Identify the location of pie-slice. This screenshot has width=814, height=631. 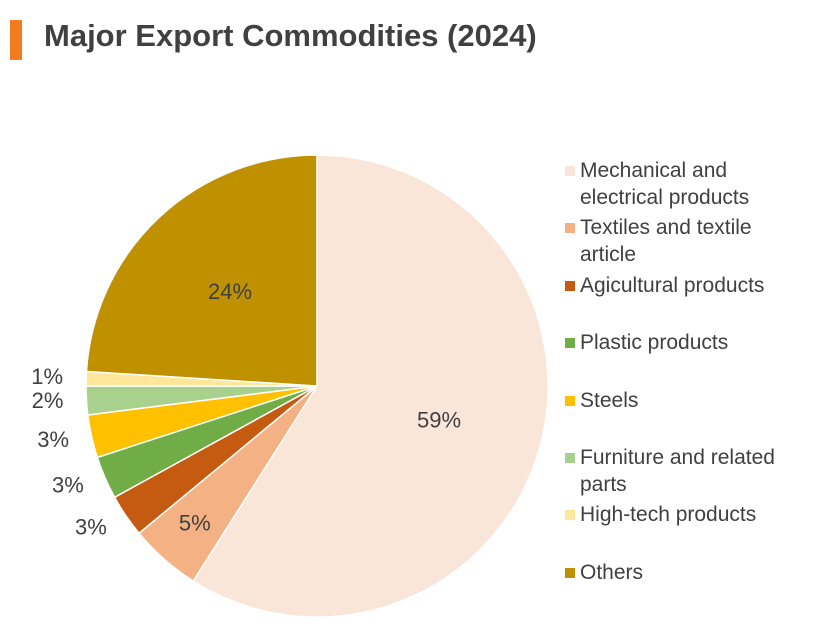
(201, 270).